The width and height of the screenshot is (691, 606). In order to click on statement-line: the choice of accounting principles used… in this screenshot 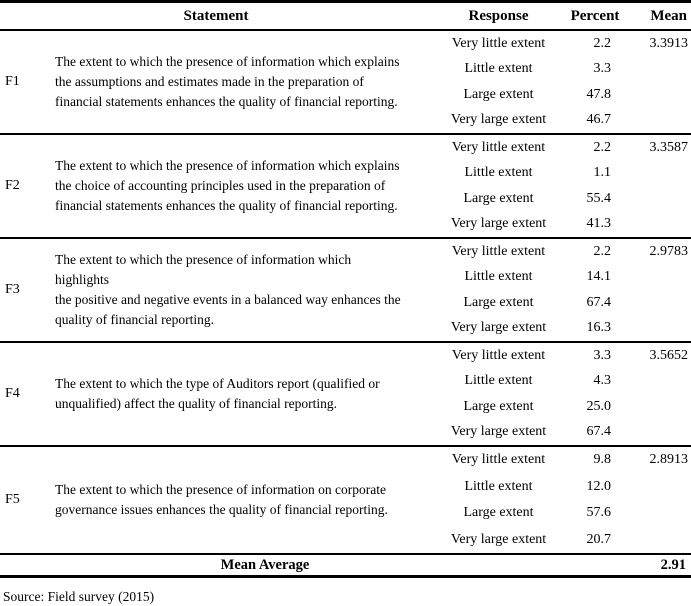, I will do `click(220, 185)`.